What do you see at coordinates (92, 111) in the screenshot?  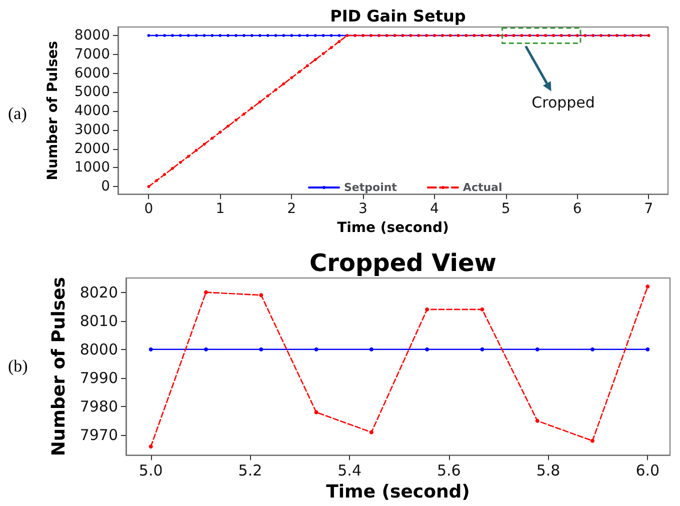 I see `y-tick-label: 4000` at bounding box center [92, 111].